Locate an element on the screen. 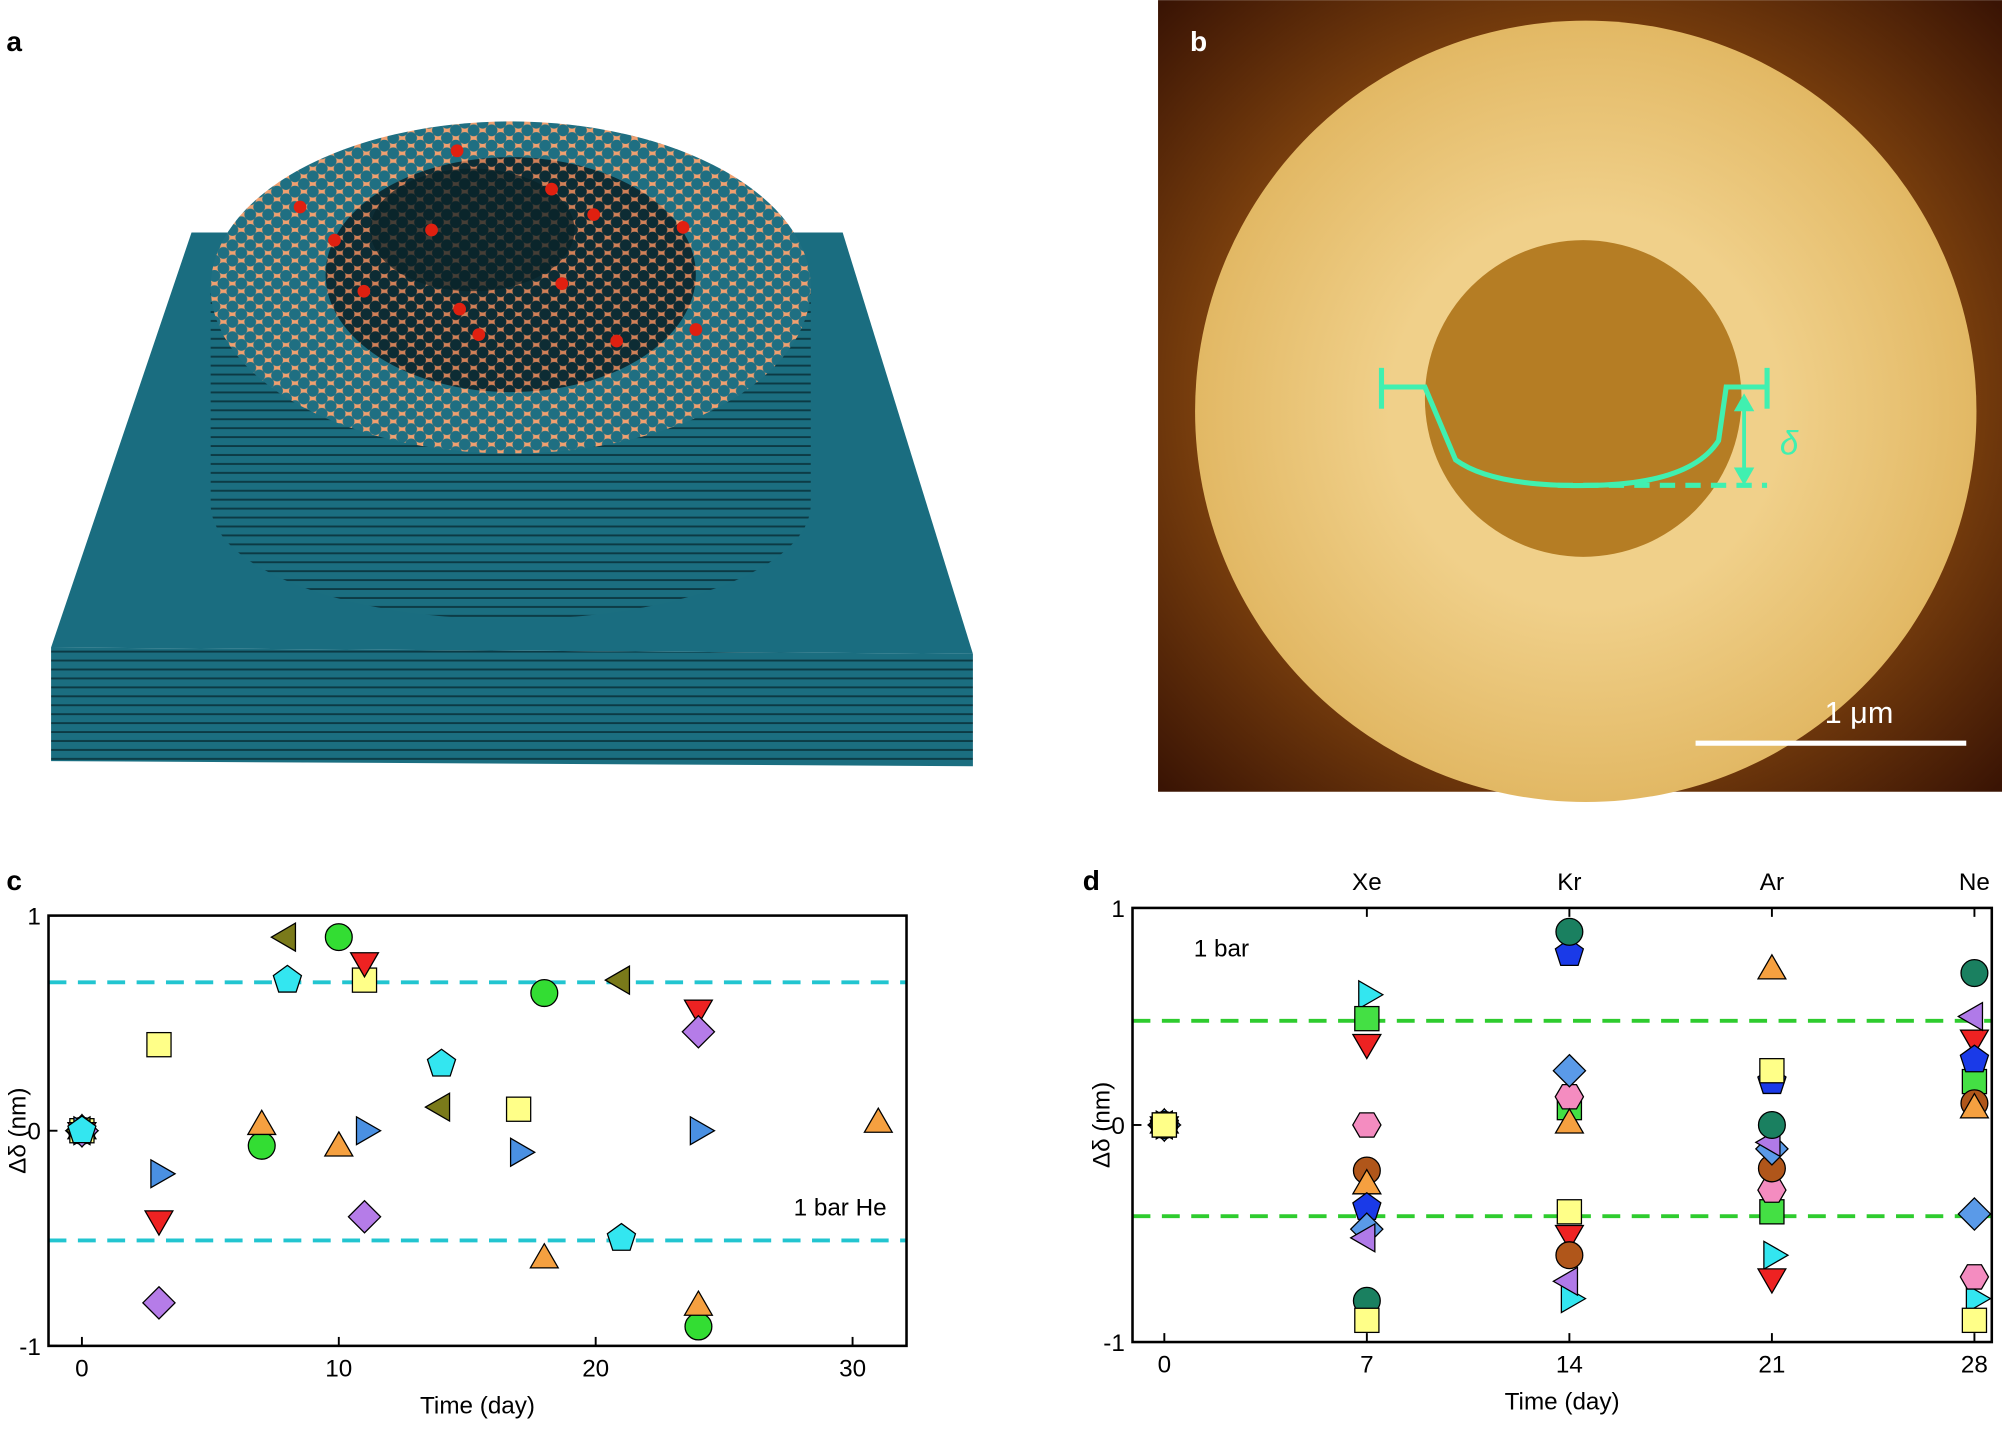 Image resolution: width=2002 pixels, height=1429 pixels. x2-tick-label: Ne is located at coordinates (1974, 882).